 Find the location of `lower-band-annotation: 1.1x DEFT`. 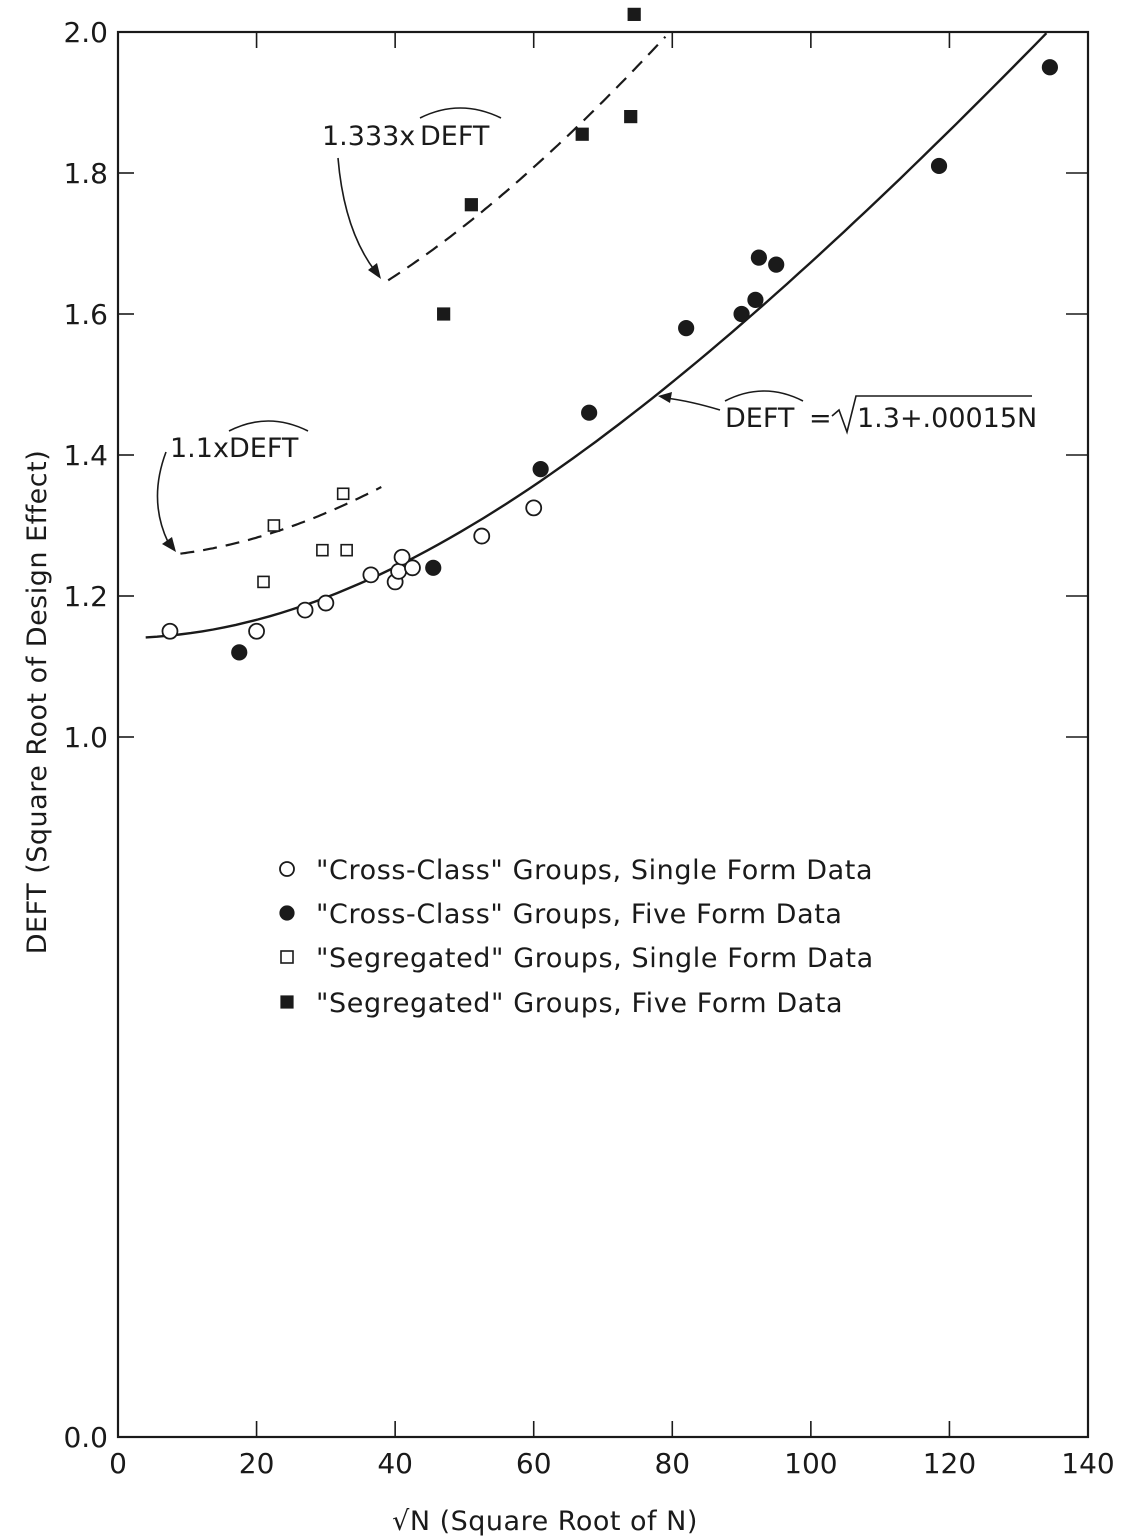

lower-band-annotation: 1.1x DEFT is located at coordinates (232, 486).